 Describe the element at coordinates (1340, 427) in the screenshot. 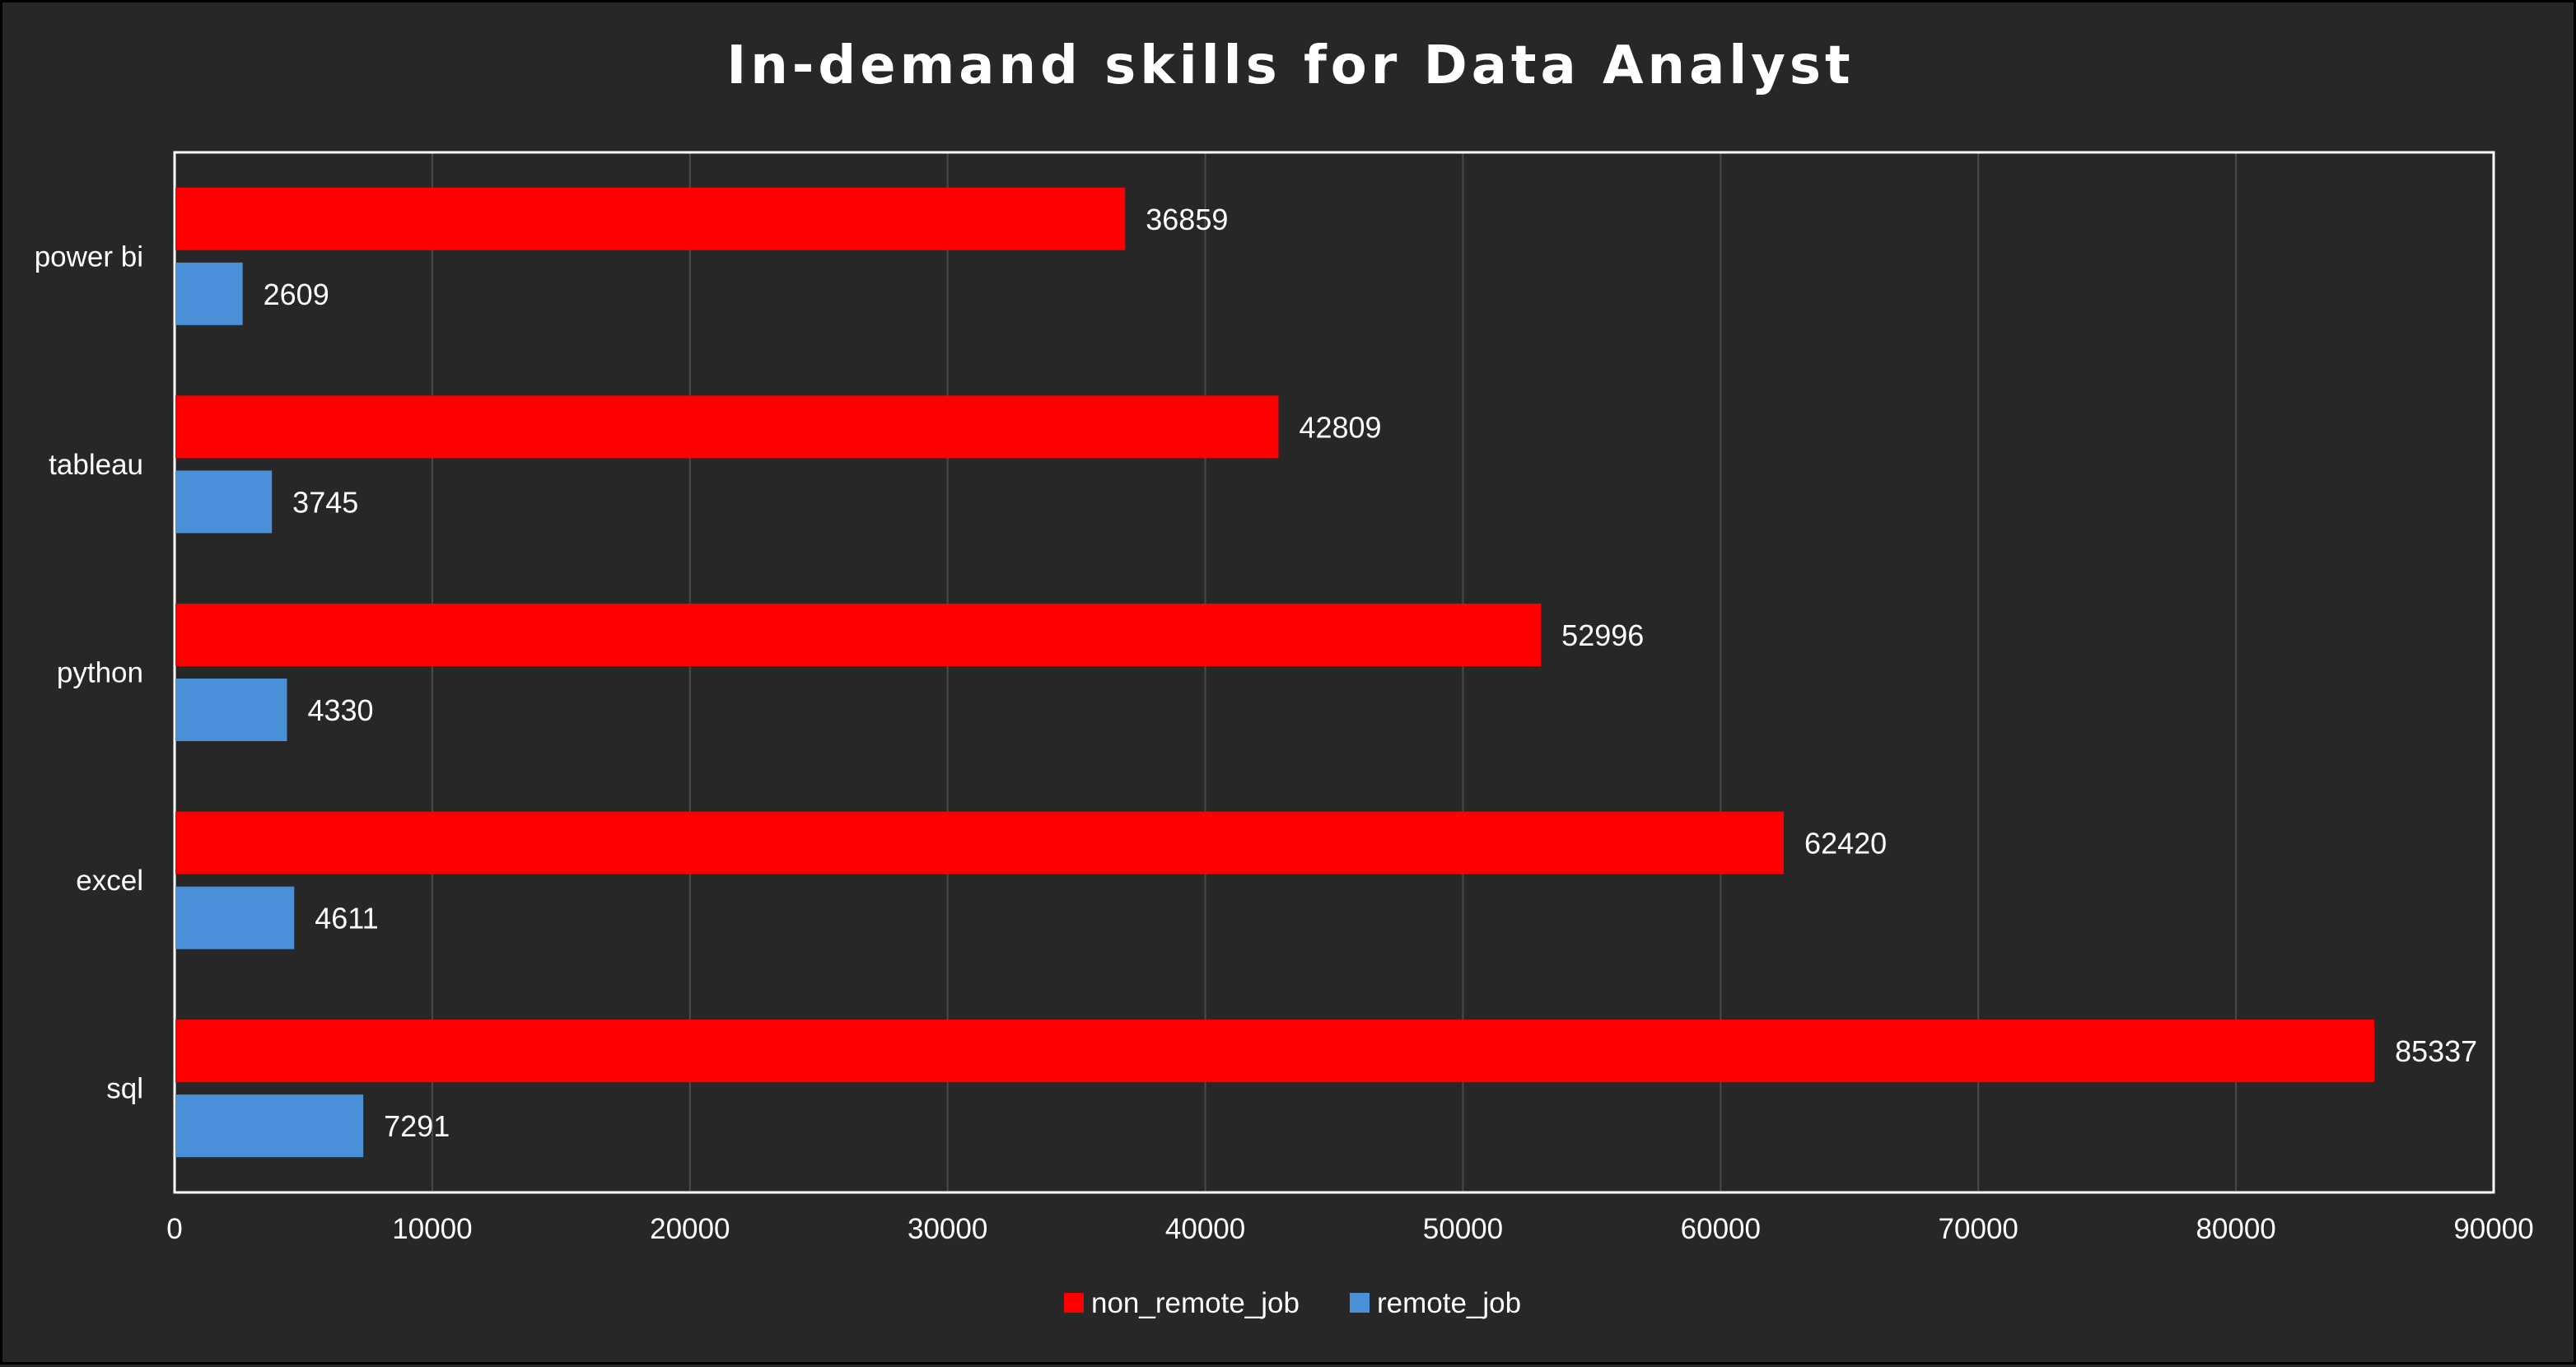

I see `data-label: 42809` at that location.